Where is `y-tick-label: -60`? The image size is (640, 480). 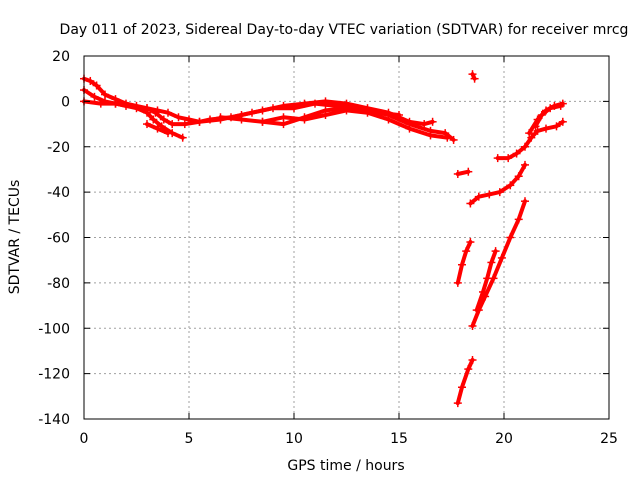
y-tick-label: -60 is located at coordinates (58, 239).